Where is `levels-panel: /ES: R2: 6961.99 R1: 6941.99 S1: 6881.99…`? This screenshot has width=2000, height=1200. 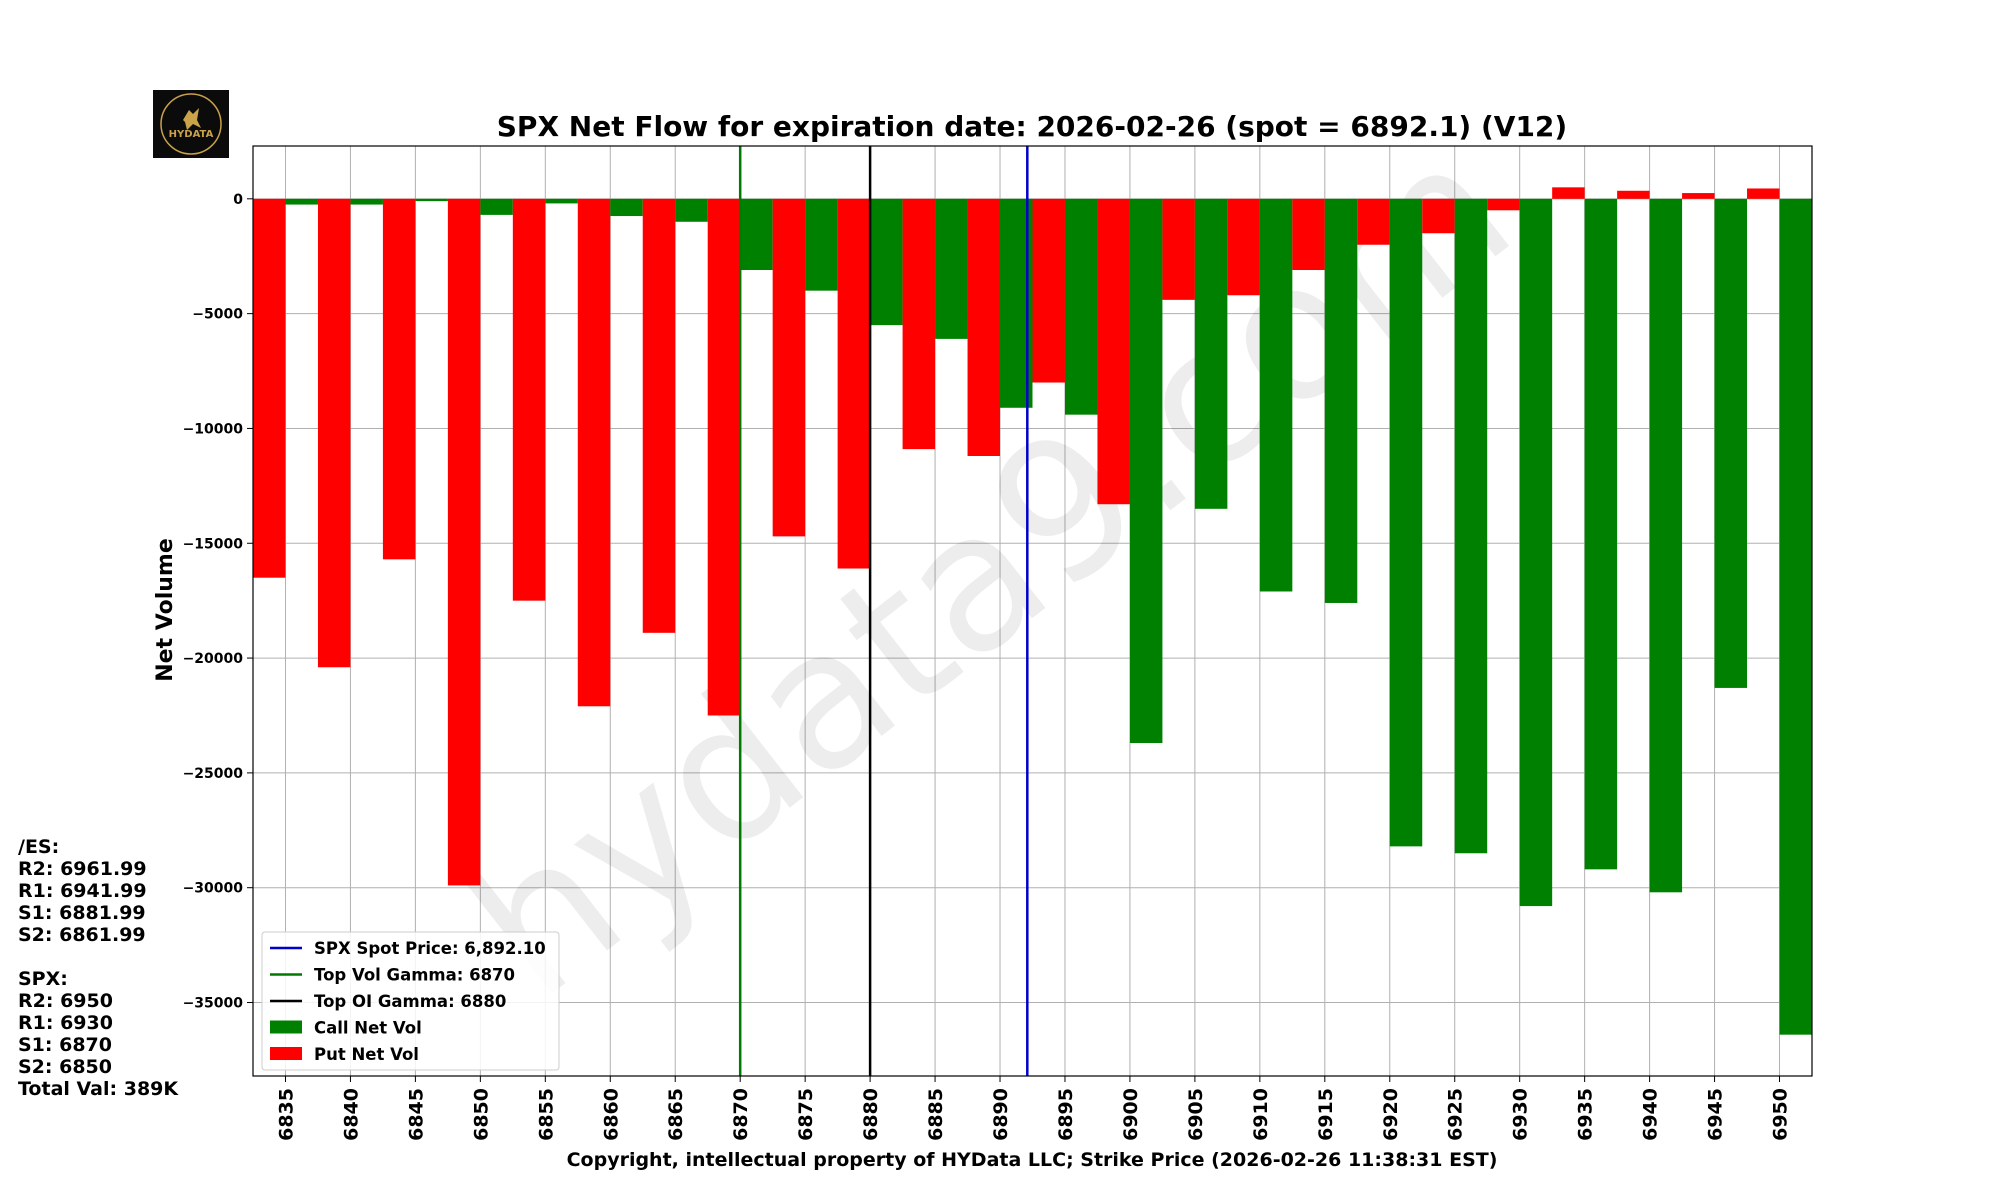 levels-panel: /ES: R2: 6961.99 R1: 6941.99 S1: 6881.99… is located at coordinates (98, 968).